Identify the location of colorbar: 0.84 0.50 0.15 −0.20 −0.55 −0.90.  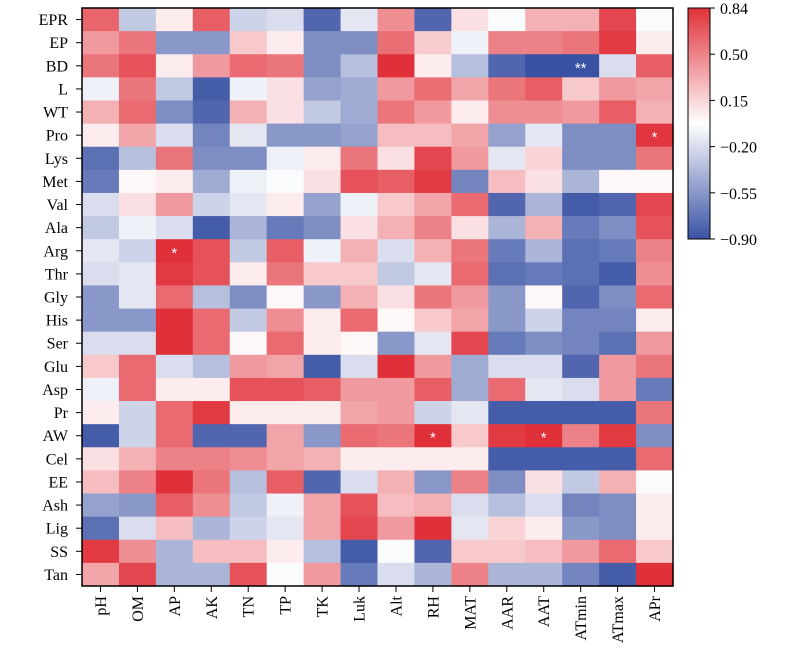
(722, 125).